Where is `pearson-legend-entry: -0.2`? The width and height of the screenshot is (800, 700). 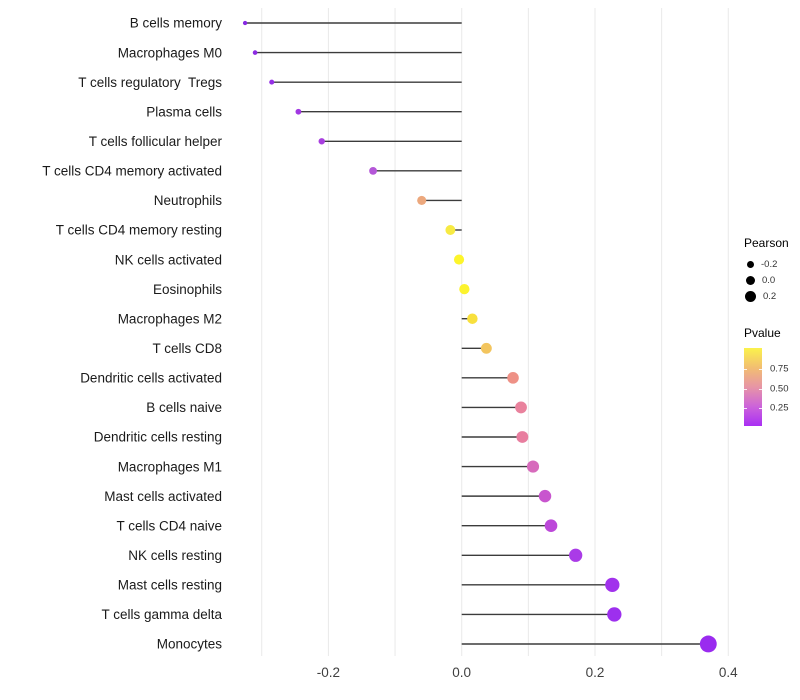
pearson-legend-entry: -0.2 is located at coordinates (772, 264).